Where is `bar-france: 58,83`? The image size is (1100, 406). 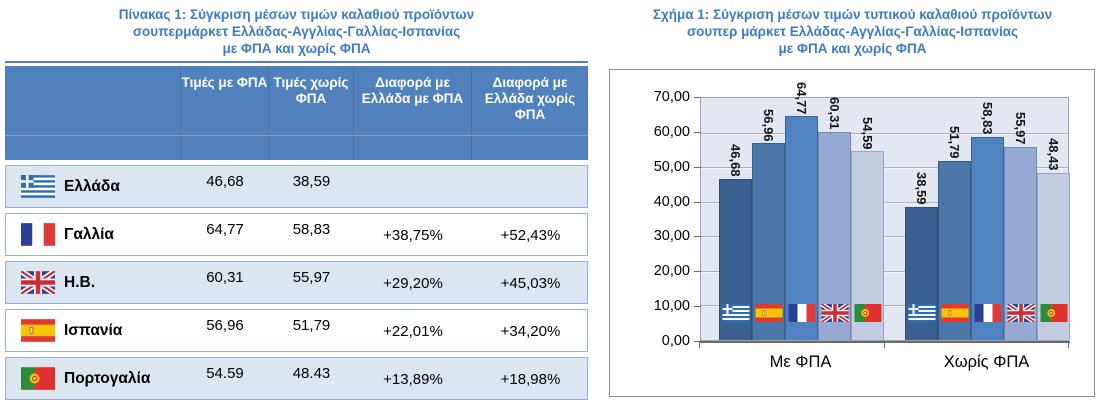 bar-france: 58,83 is located at coordinates (987, 221).